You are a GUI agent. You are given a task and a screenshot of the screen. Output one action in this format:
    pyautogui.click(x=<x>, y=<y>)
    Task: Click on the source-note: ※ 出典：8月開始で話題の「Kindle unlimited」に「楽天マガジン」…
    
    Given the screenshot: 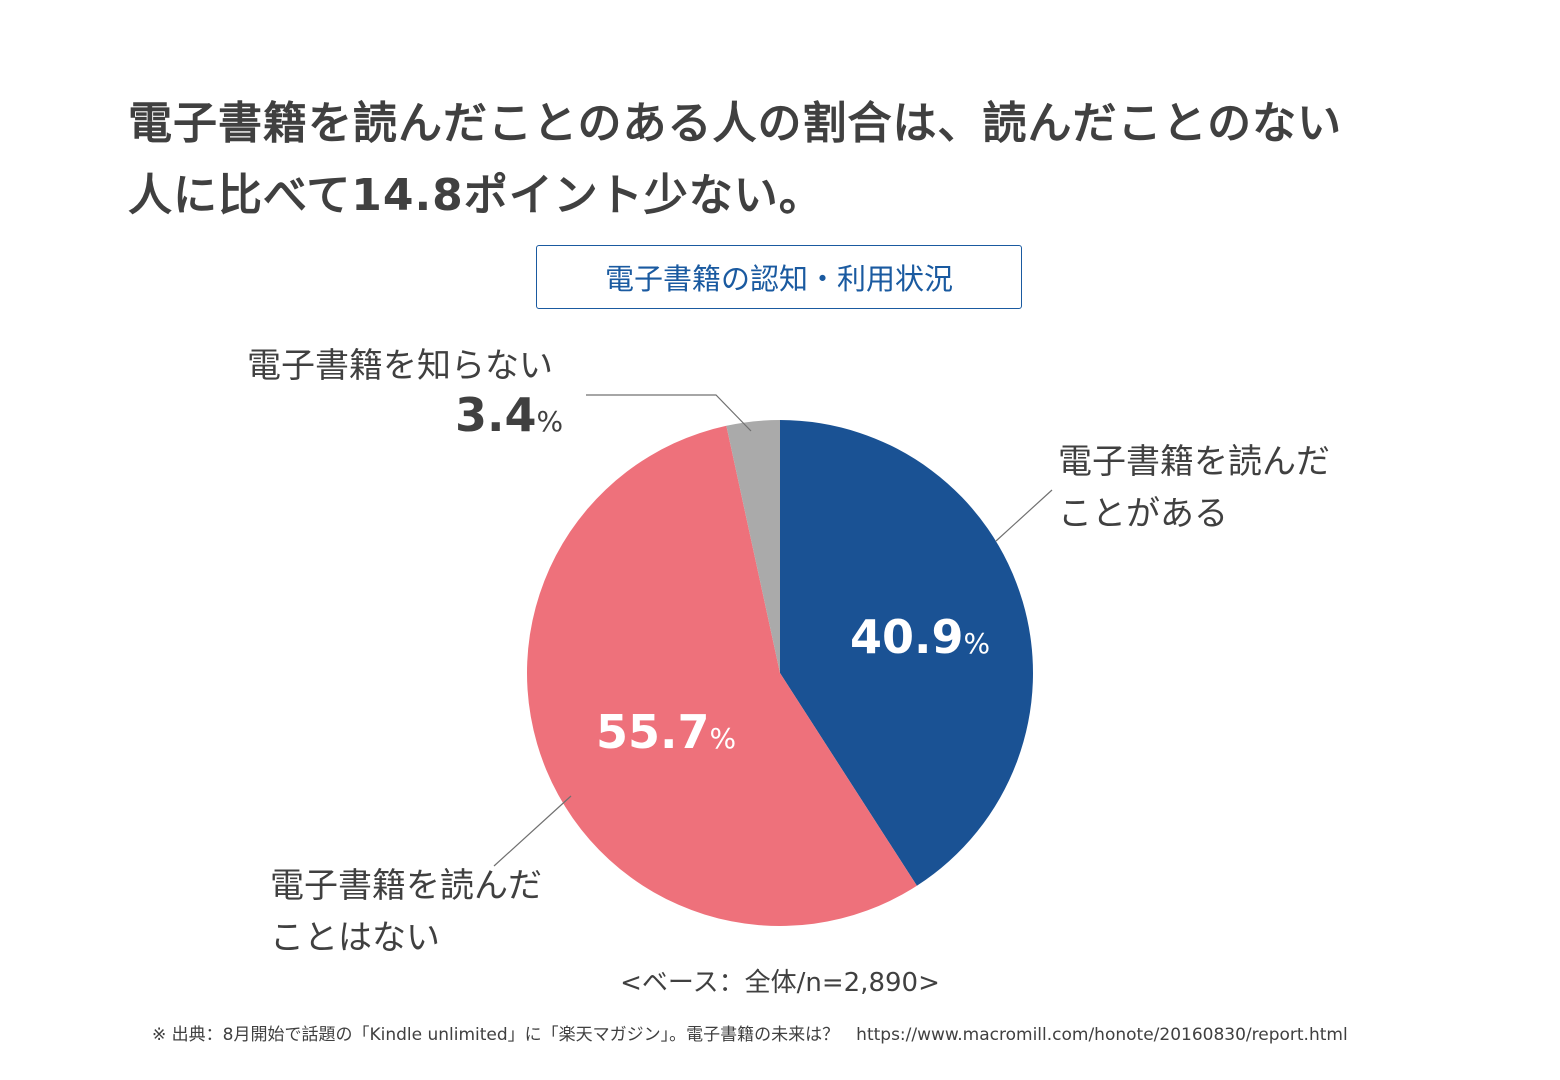 What is the action you would take?
    pyautogui.click(x=750, y=1035)
    